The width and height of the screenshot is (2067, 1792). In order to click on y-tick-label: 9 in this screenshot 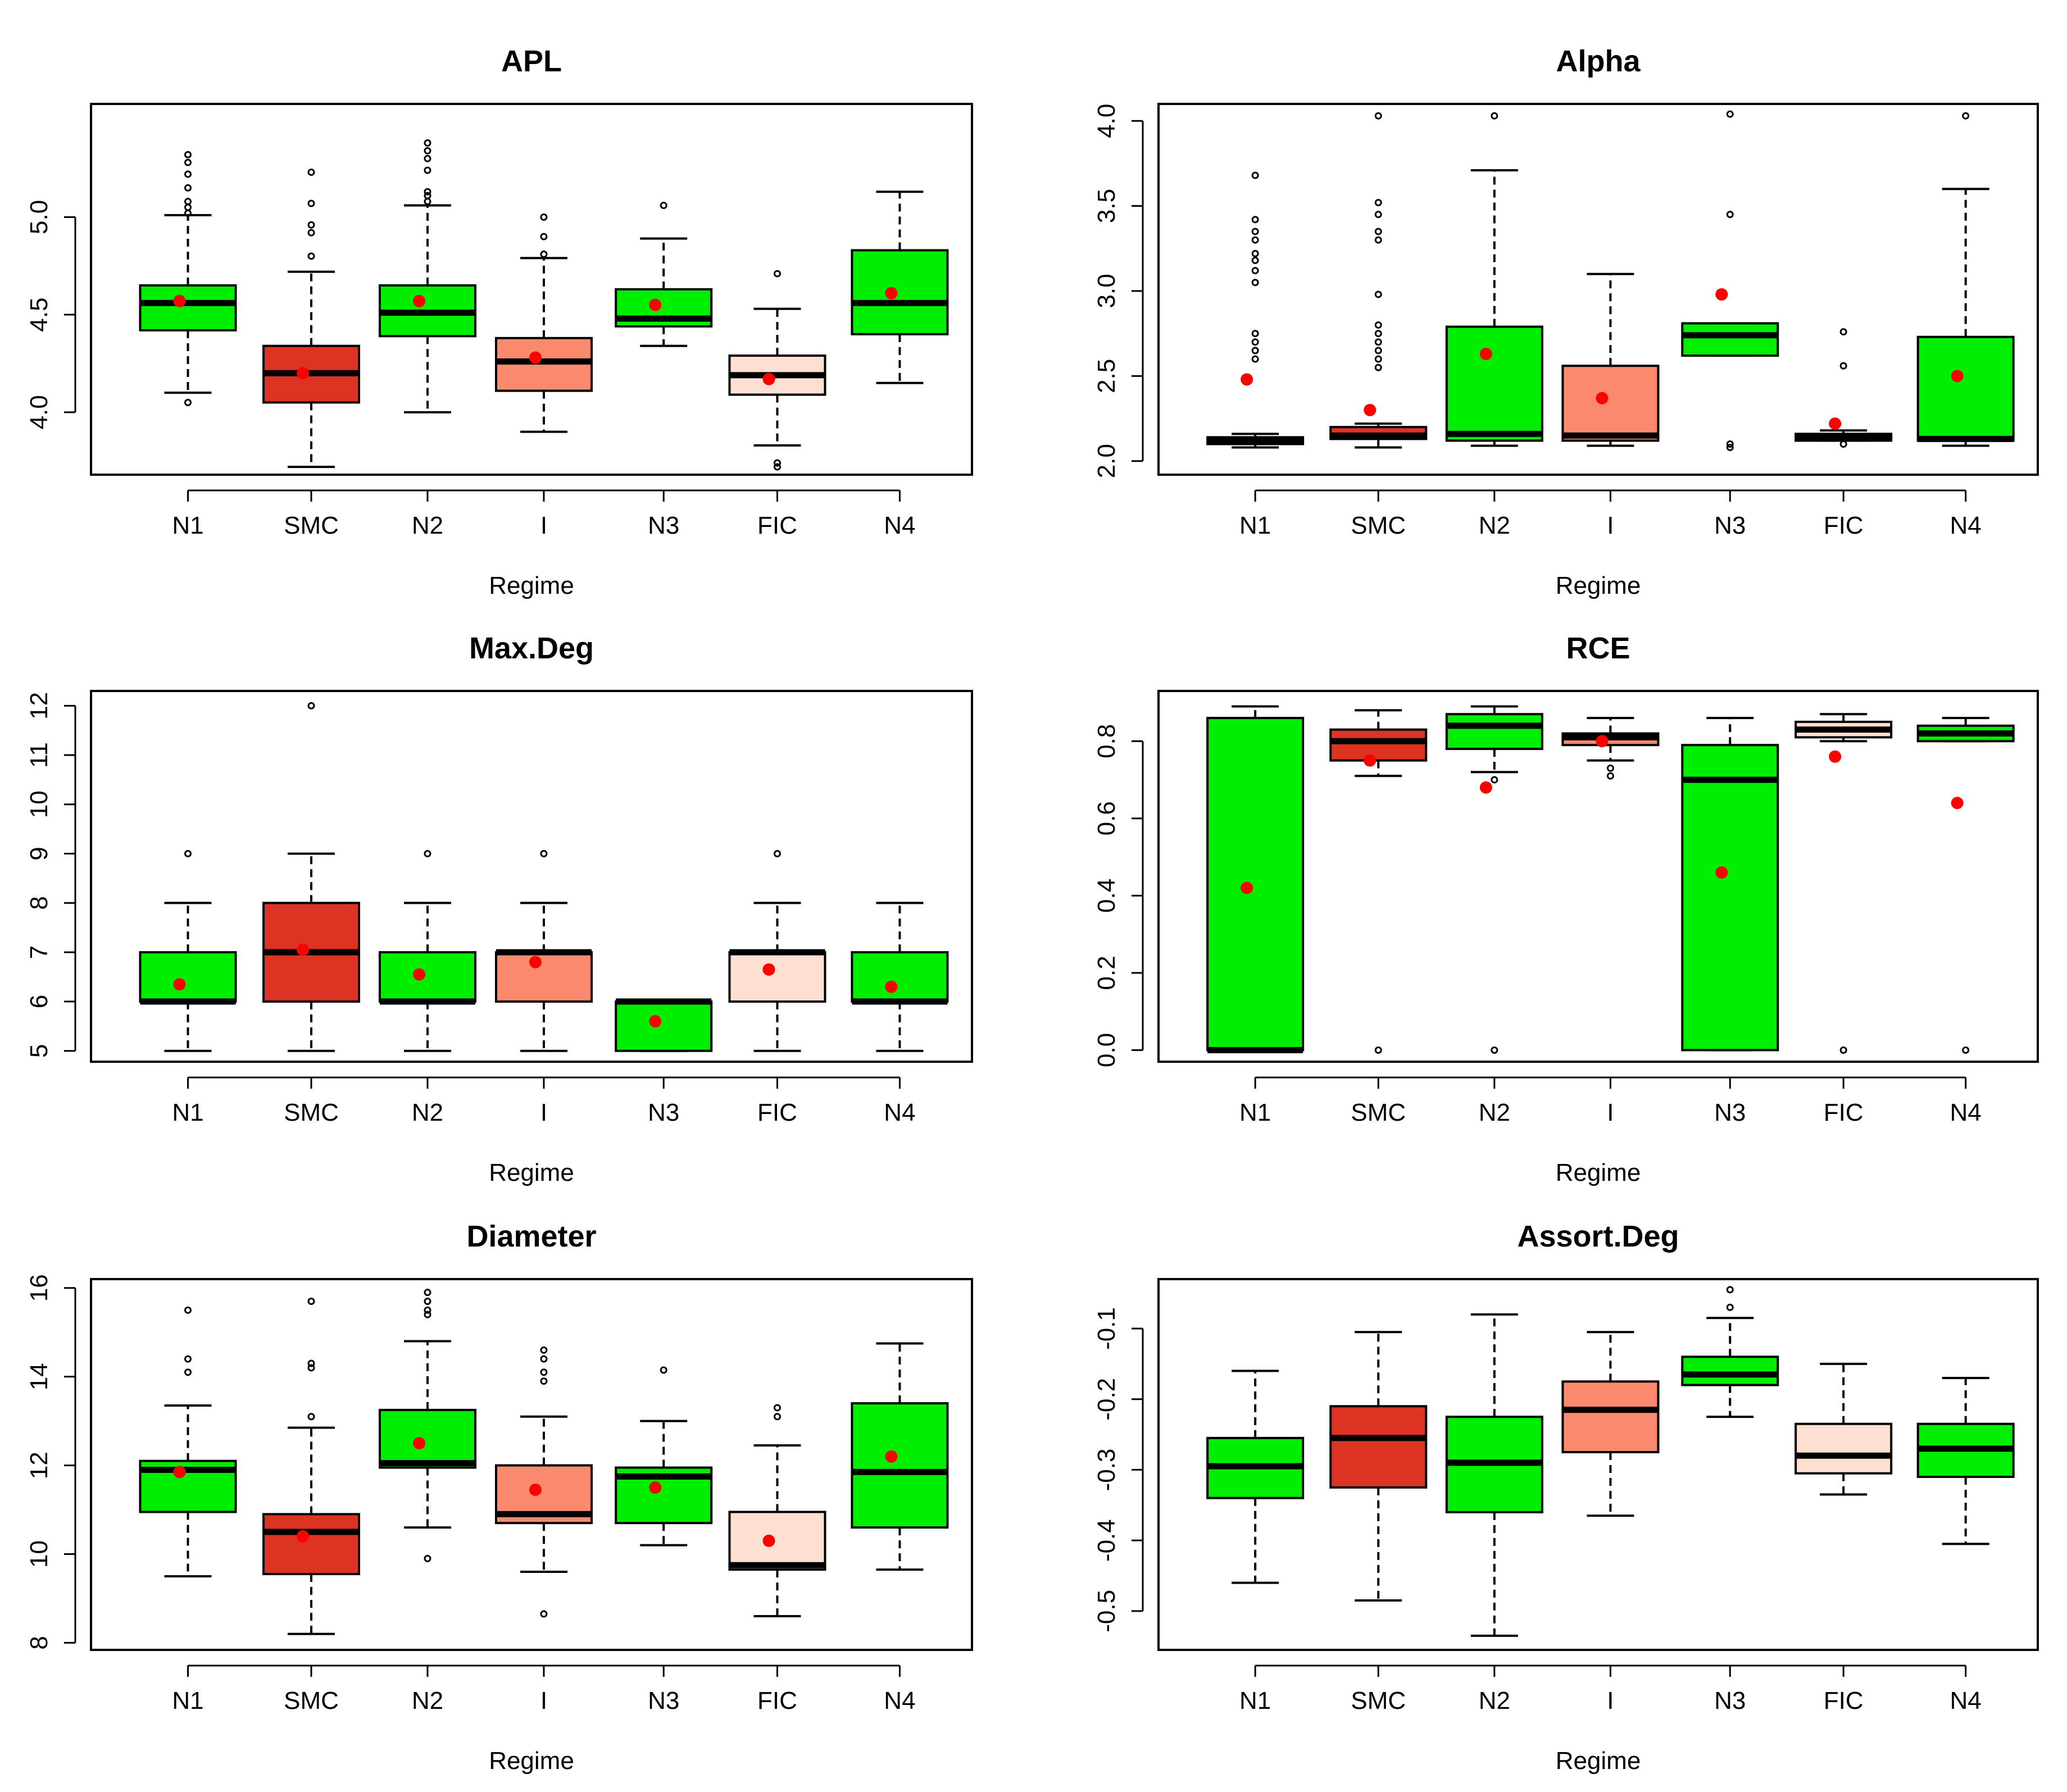, I will do `click(39, 853)`.